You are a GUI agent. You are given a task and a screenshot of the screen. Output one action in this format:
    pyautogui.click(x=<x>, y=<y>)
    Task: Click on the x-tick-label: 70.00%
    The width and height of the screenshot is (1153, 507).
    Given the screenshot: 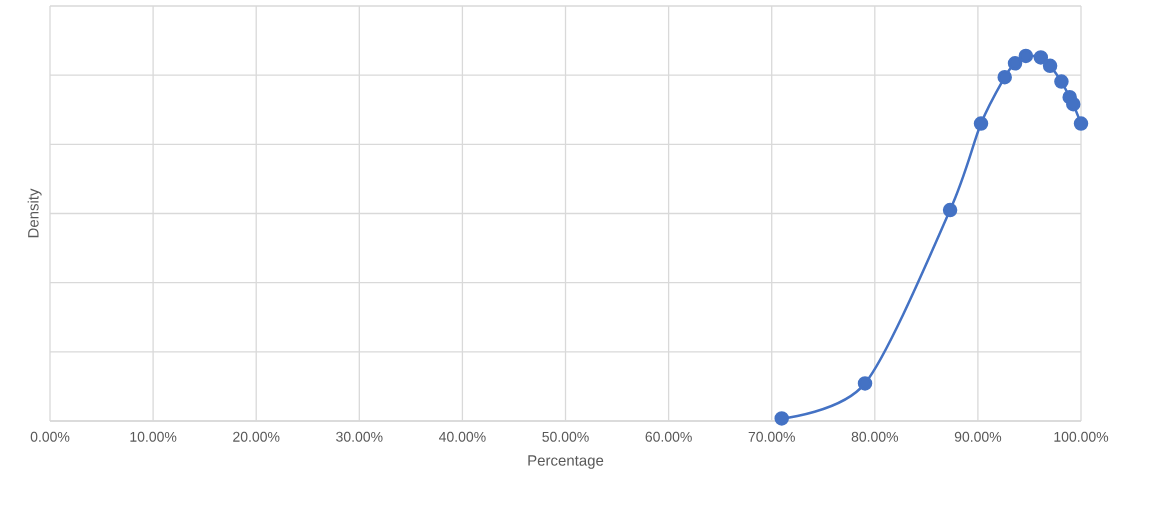 What is the action you would take?
    pyautogui.click(x=771, y=436)
    